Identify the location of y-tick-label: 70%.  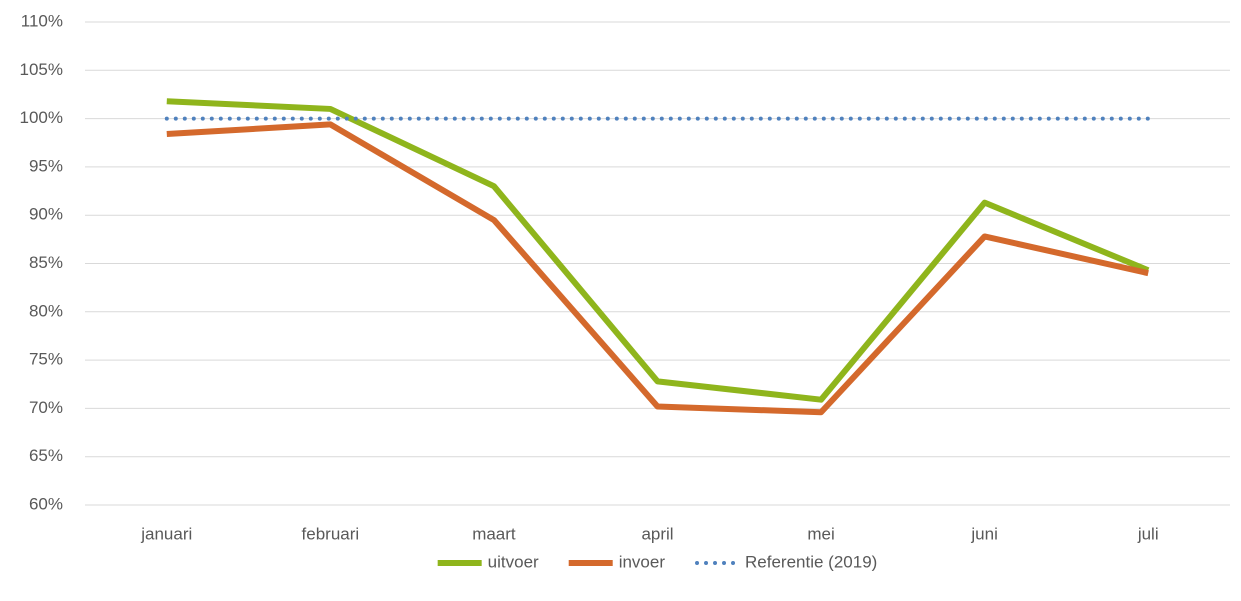
(46, 407).